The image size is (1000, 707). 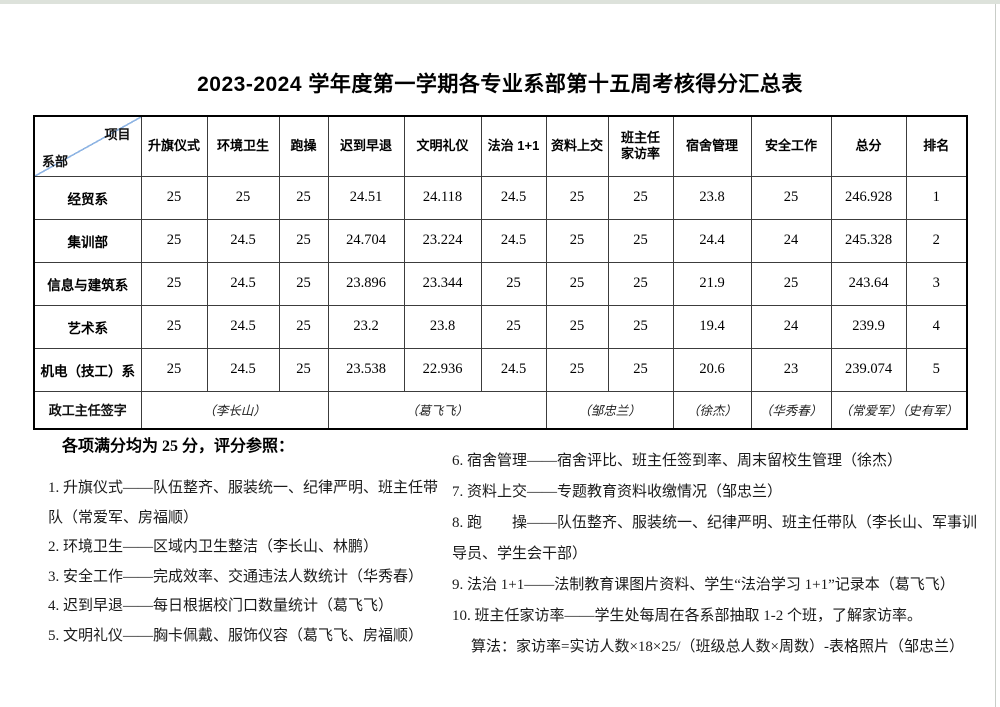 I want to click on dept-label: 集训部, so click(x=87, y=240).